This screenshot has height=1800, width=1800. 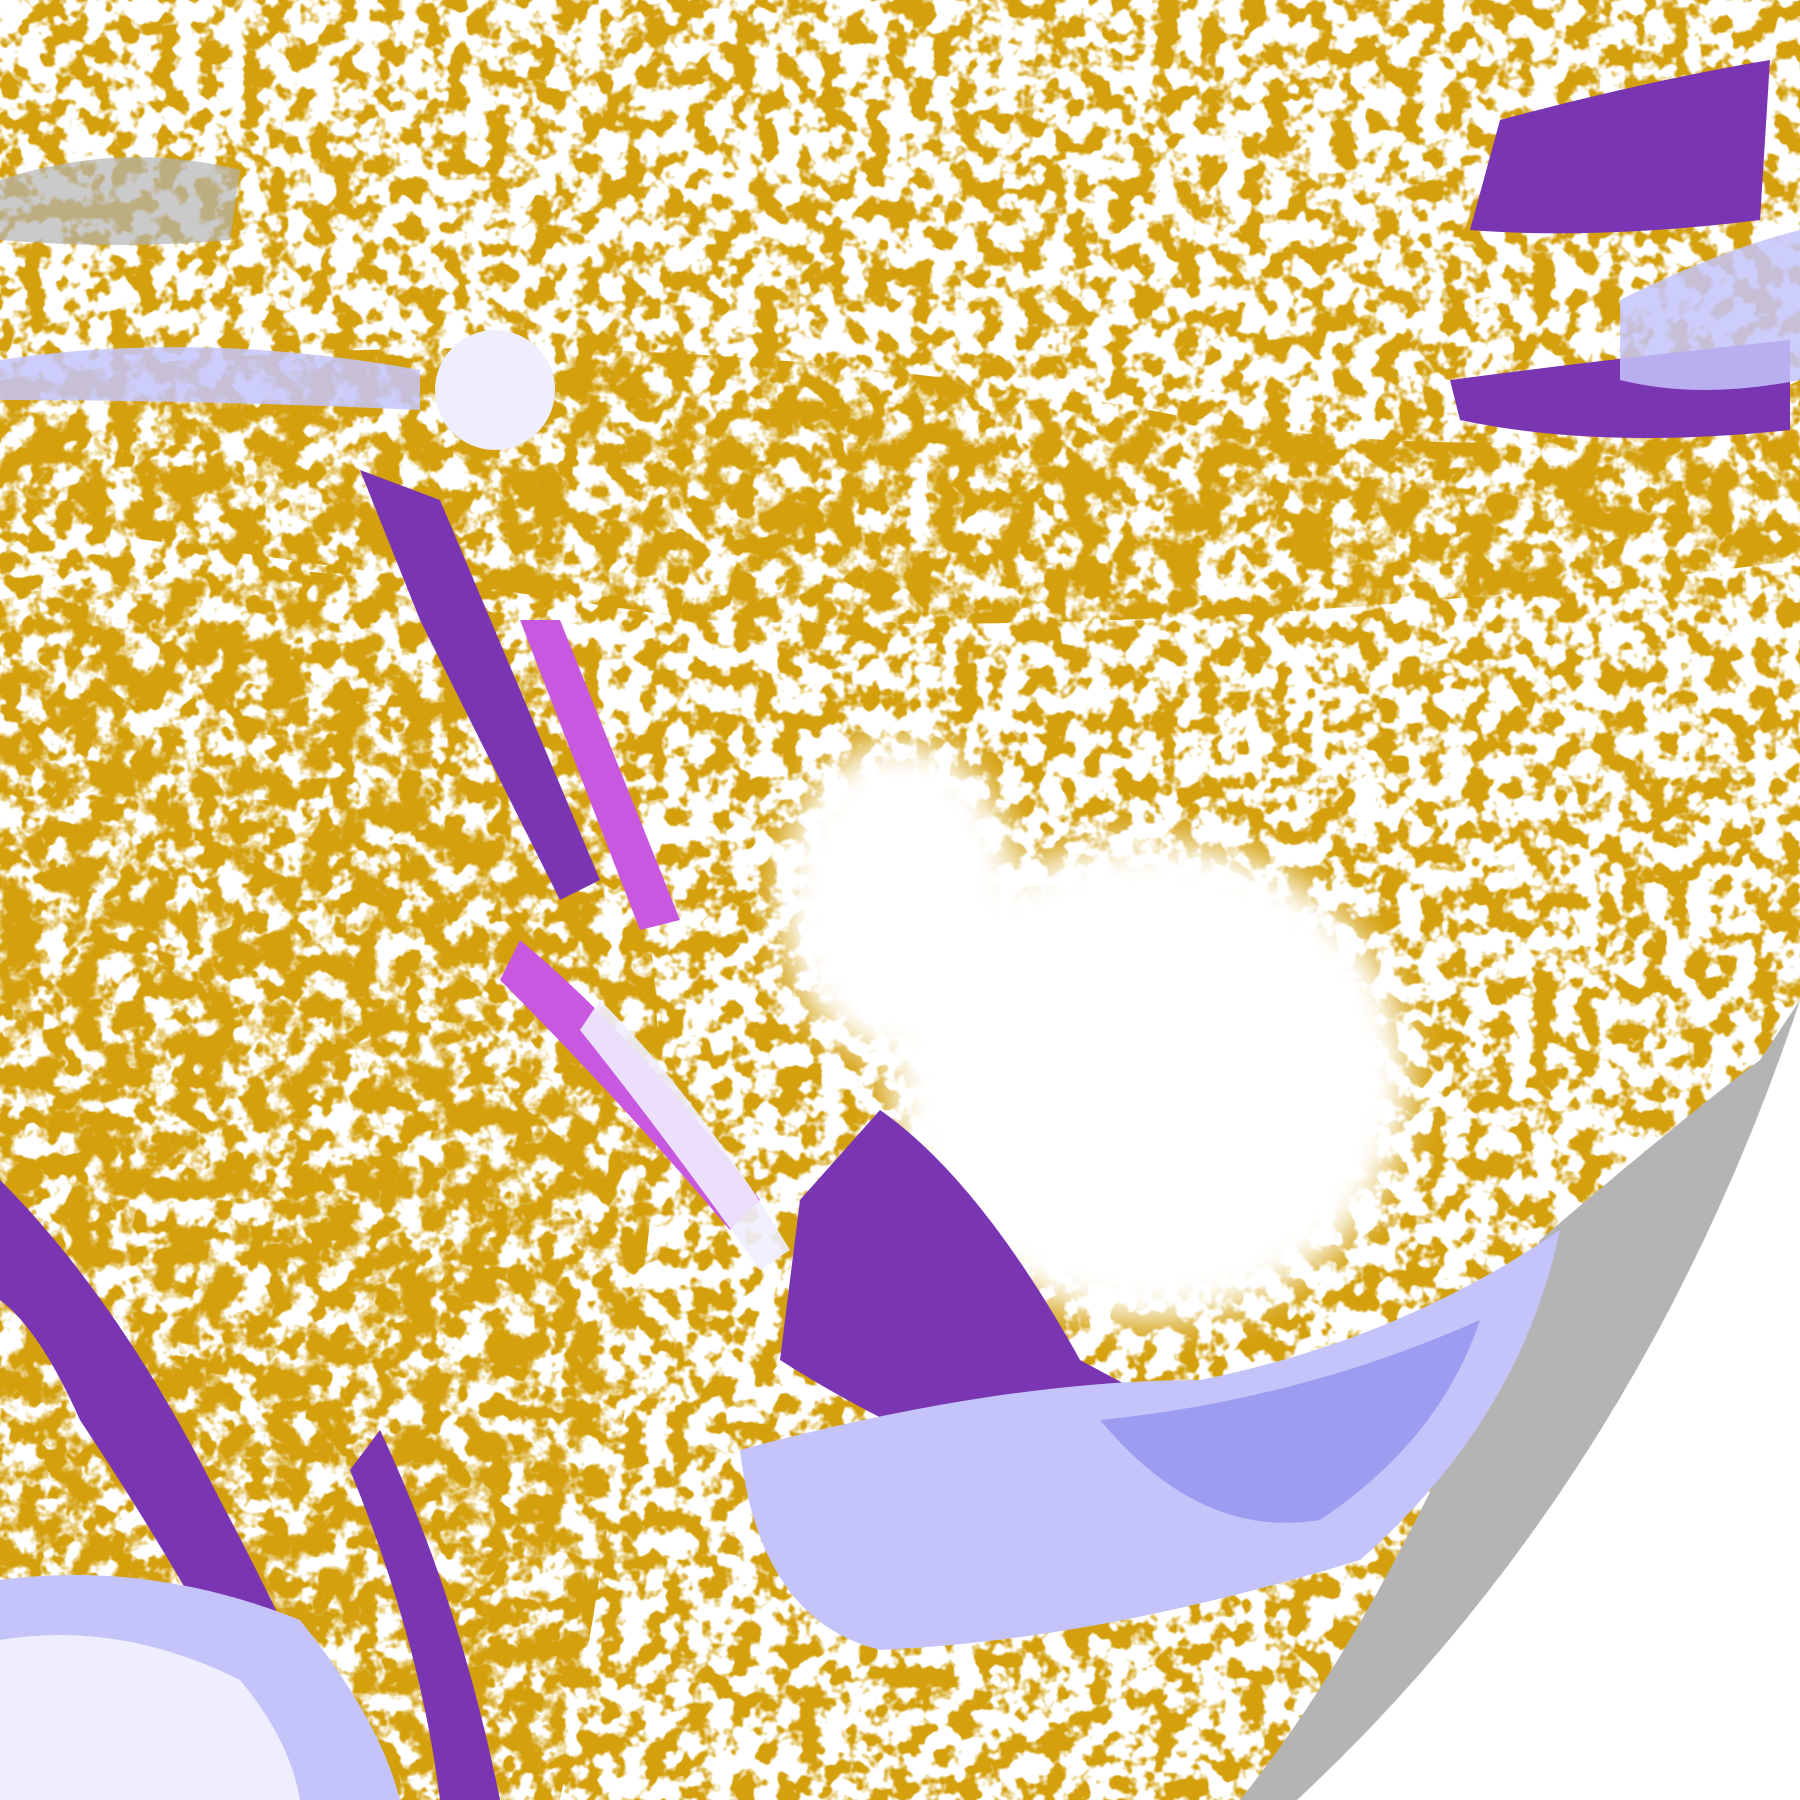 What do you see at coordinates (480, 685) in the screenshot?
I see `purple-band-west` at bounding box center [480, 685].